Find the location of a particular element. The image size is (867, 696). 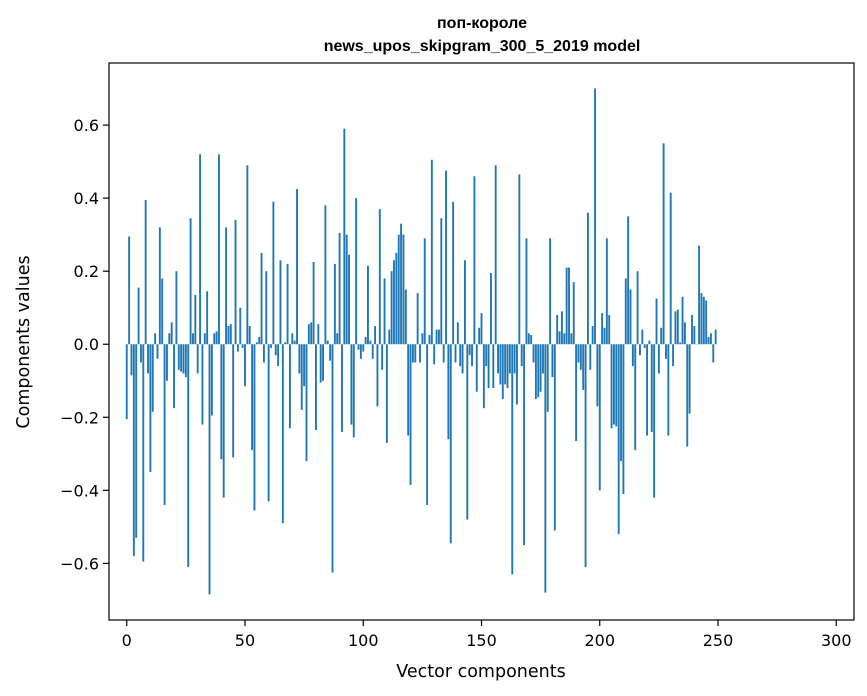

x-tick-label: 150 is located at coordinates (481, 640).